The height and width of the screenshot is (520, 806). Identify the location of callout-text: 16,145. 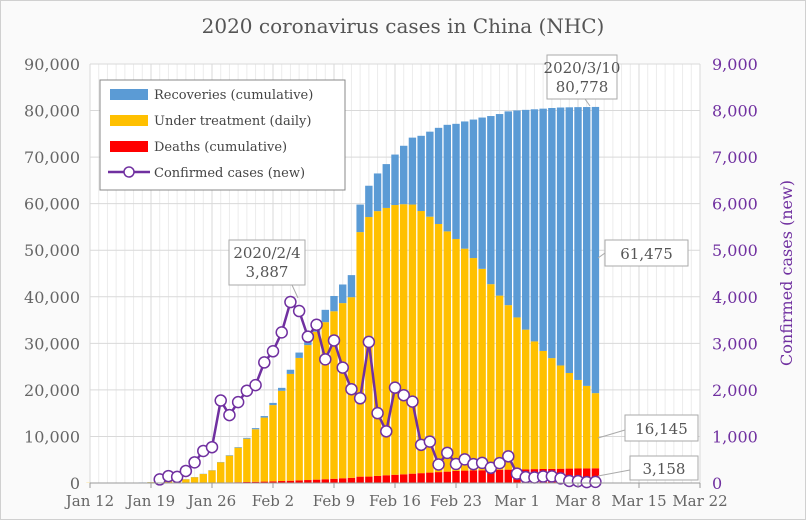
(661, 429).